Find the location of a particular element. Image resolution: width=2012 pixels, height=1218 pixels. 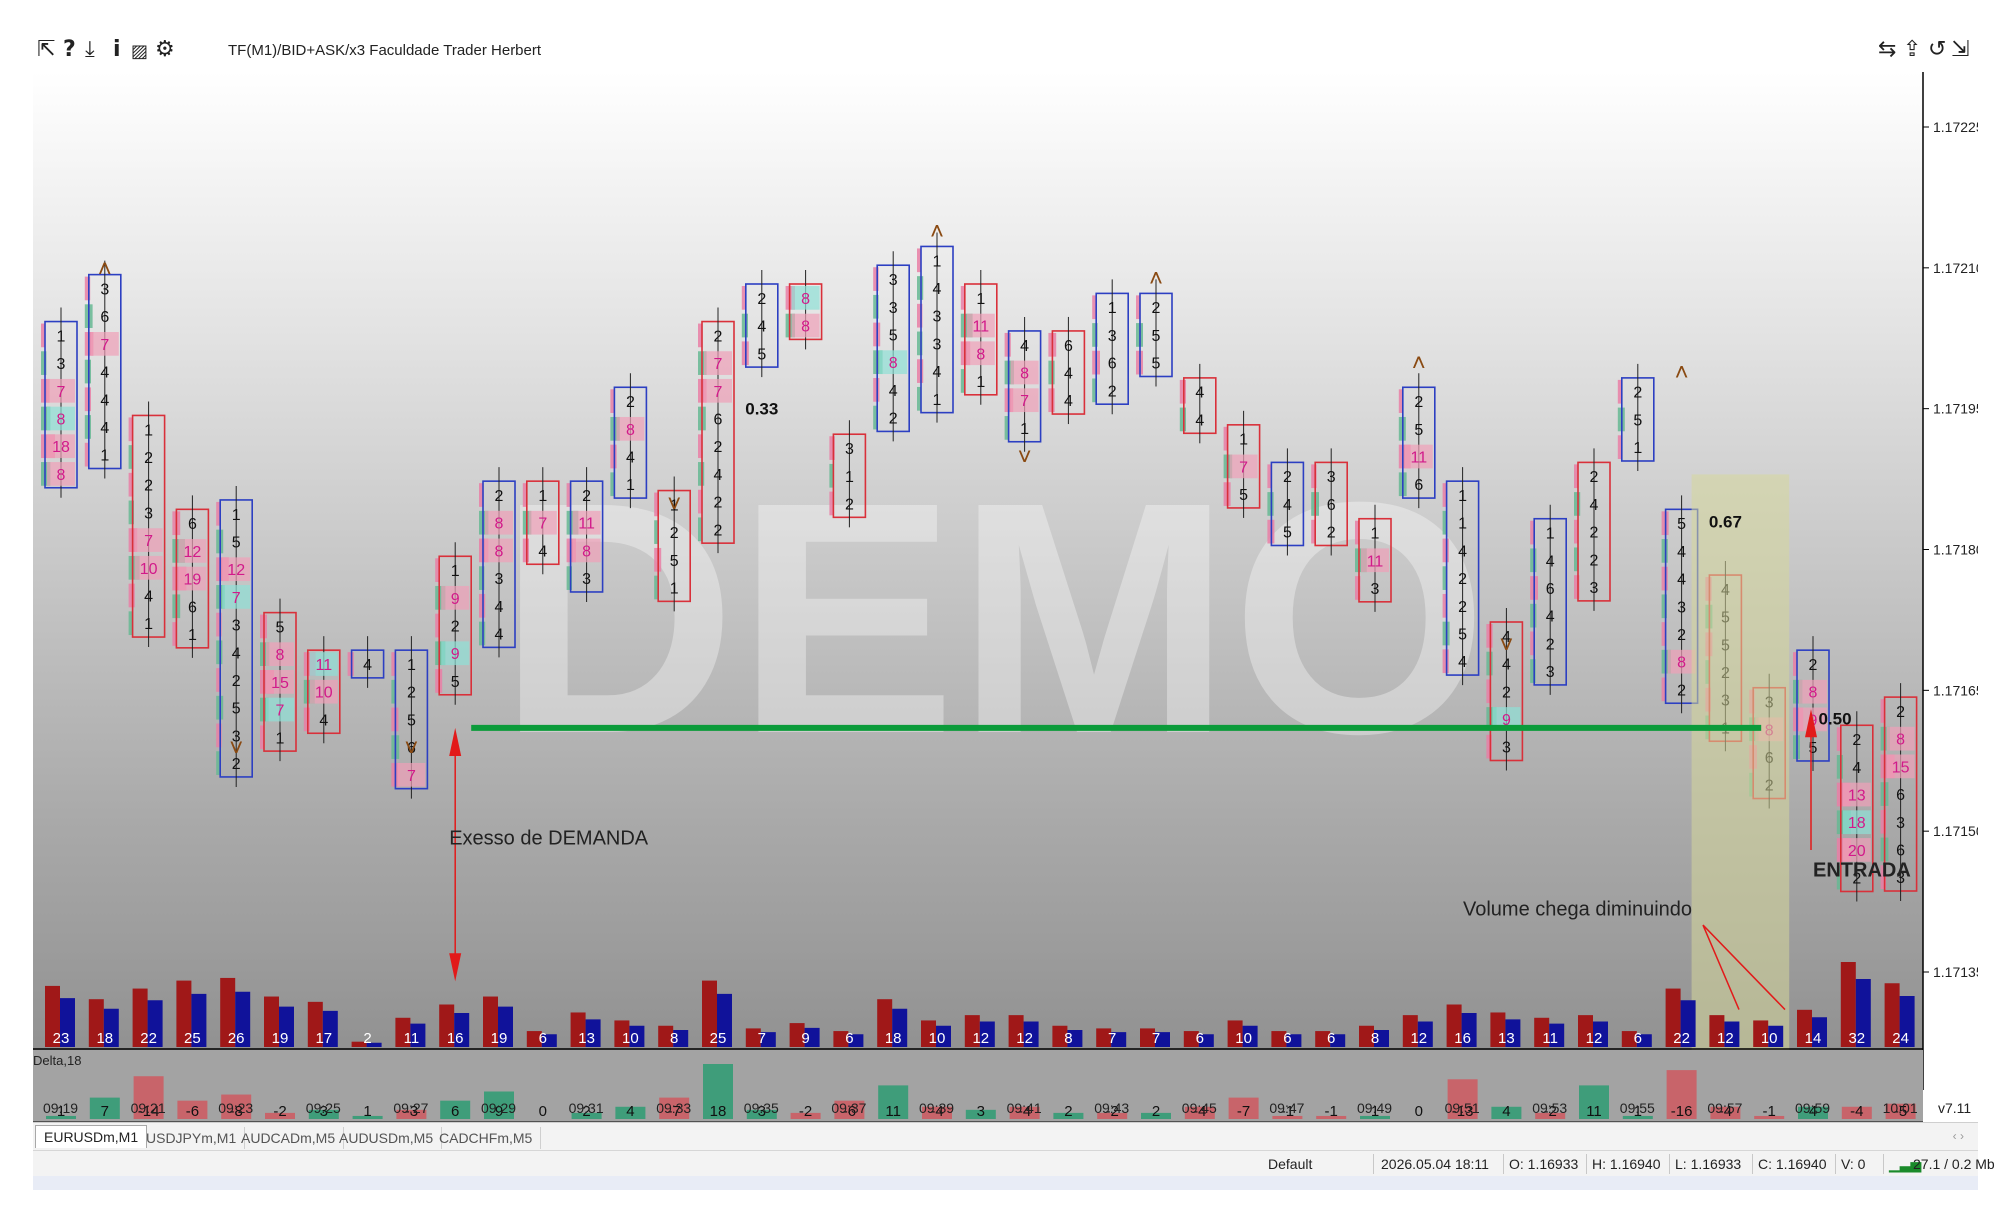

delta-label: -4 is located at coordinates (1024, 1111).